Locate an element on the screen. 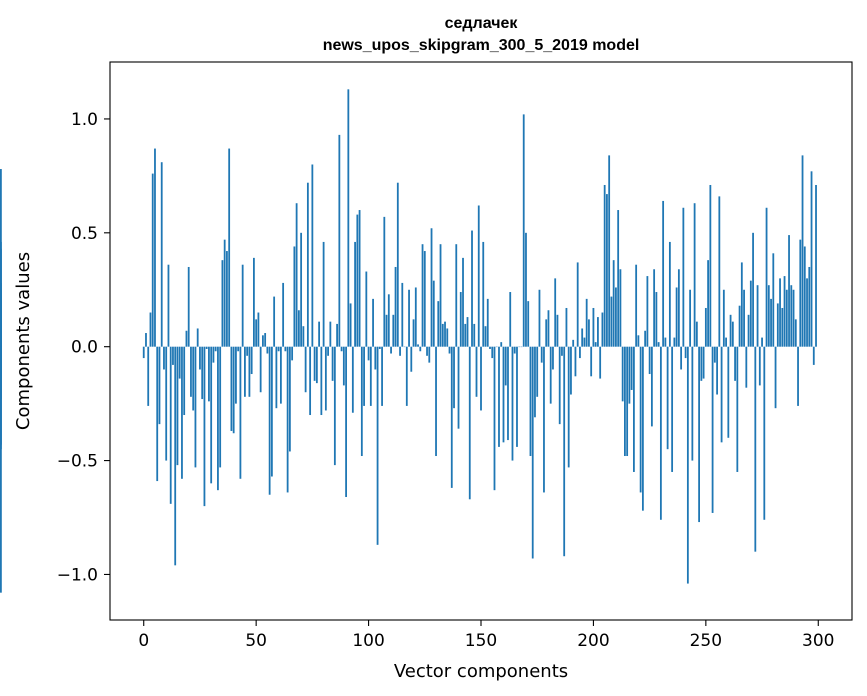  y-tick-label: −1.0 is located at coordinates (77, 575).